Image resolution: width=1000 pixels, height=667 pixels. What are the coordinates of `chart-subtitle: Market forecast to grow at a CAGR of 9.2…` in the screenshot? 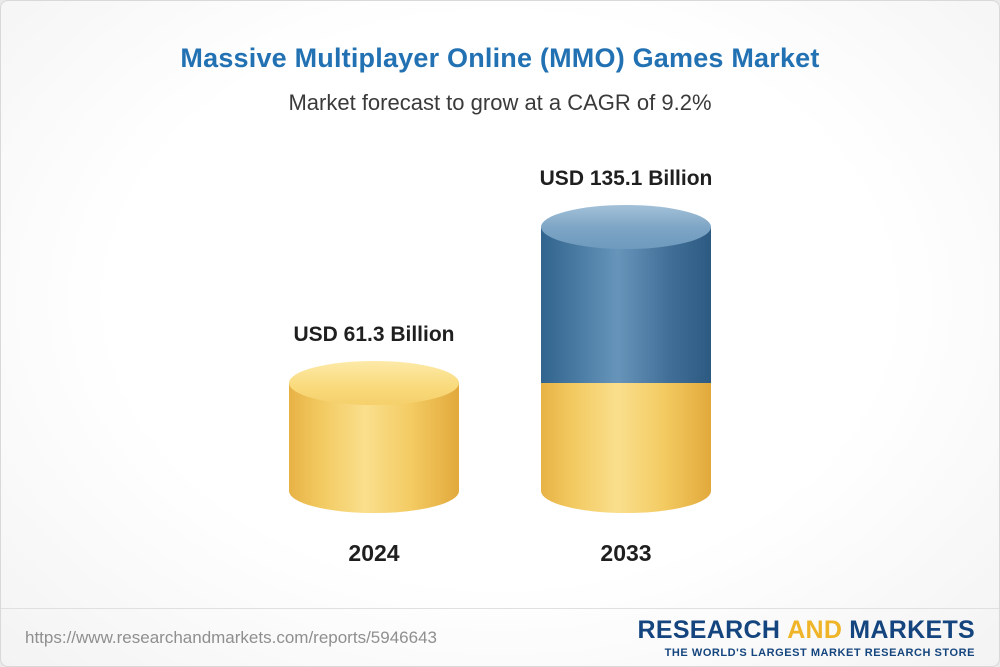 It's located at (500, 102).